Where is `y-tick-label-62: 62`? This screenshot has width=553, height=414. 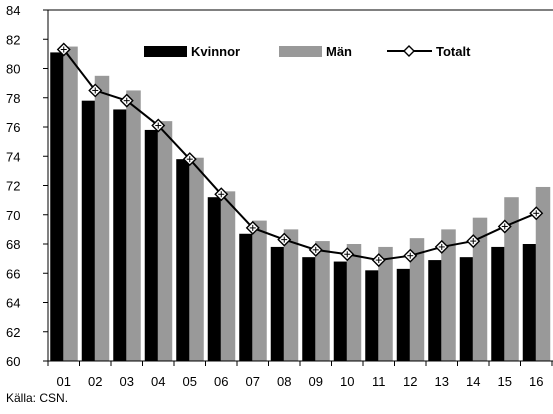 y-tick-label-62: 62 is located at coordinates (13, 332).